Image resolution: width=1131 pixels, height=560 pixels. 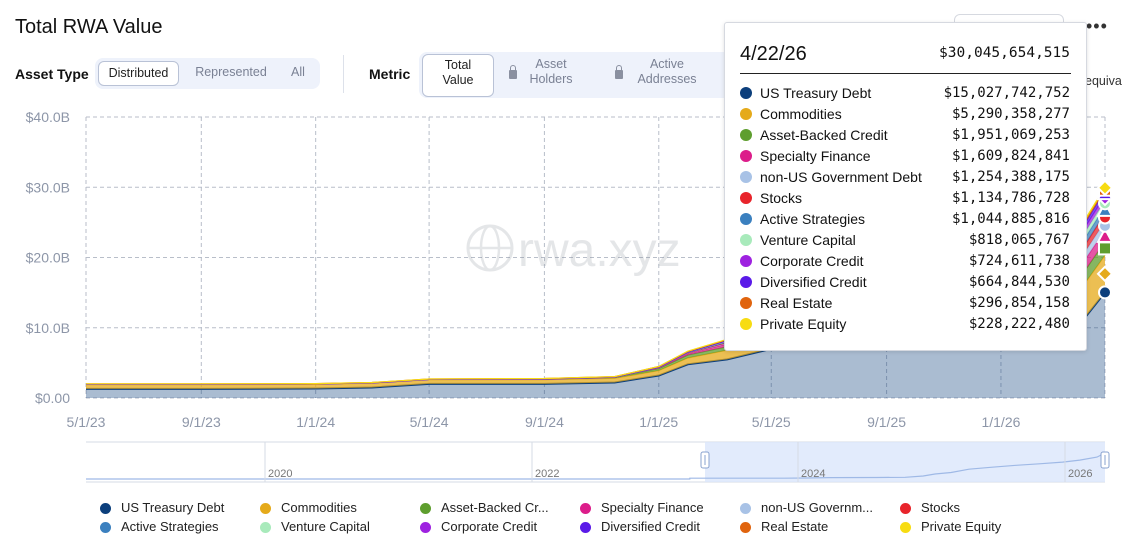 I want to click on x-tick-label: 5/1/24, so click(x=429, y=422).